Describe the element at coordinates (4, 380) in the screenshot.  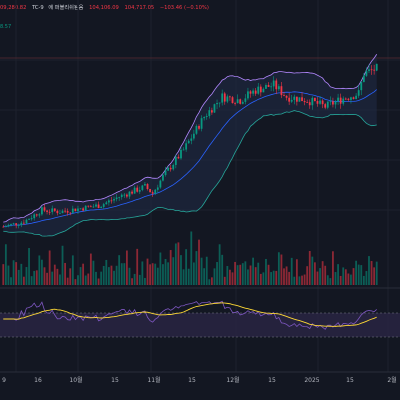
I see `x-tick-label: 9` at that location.